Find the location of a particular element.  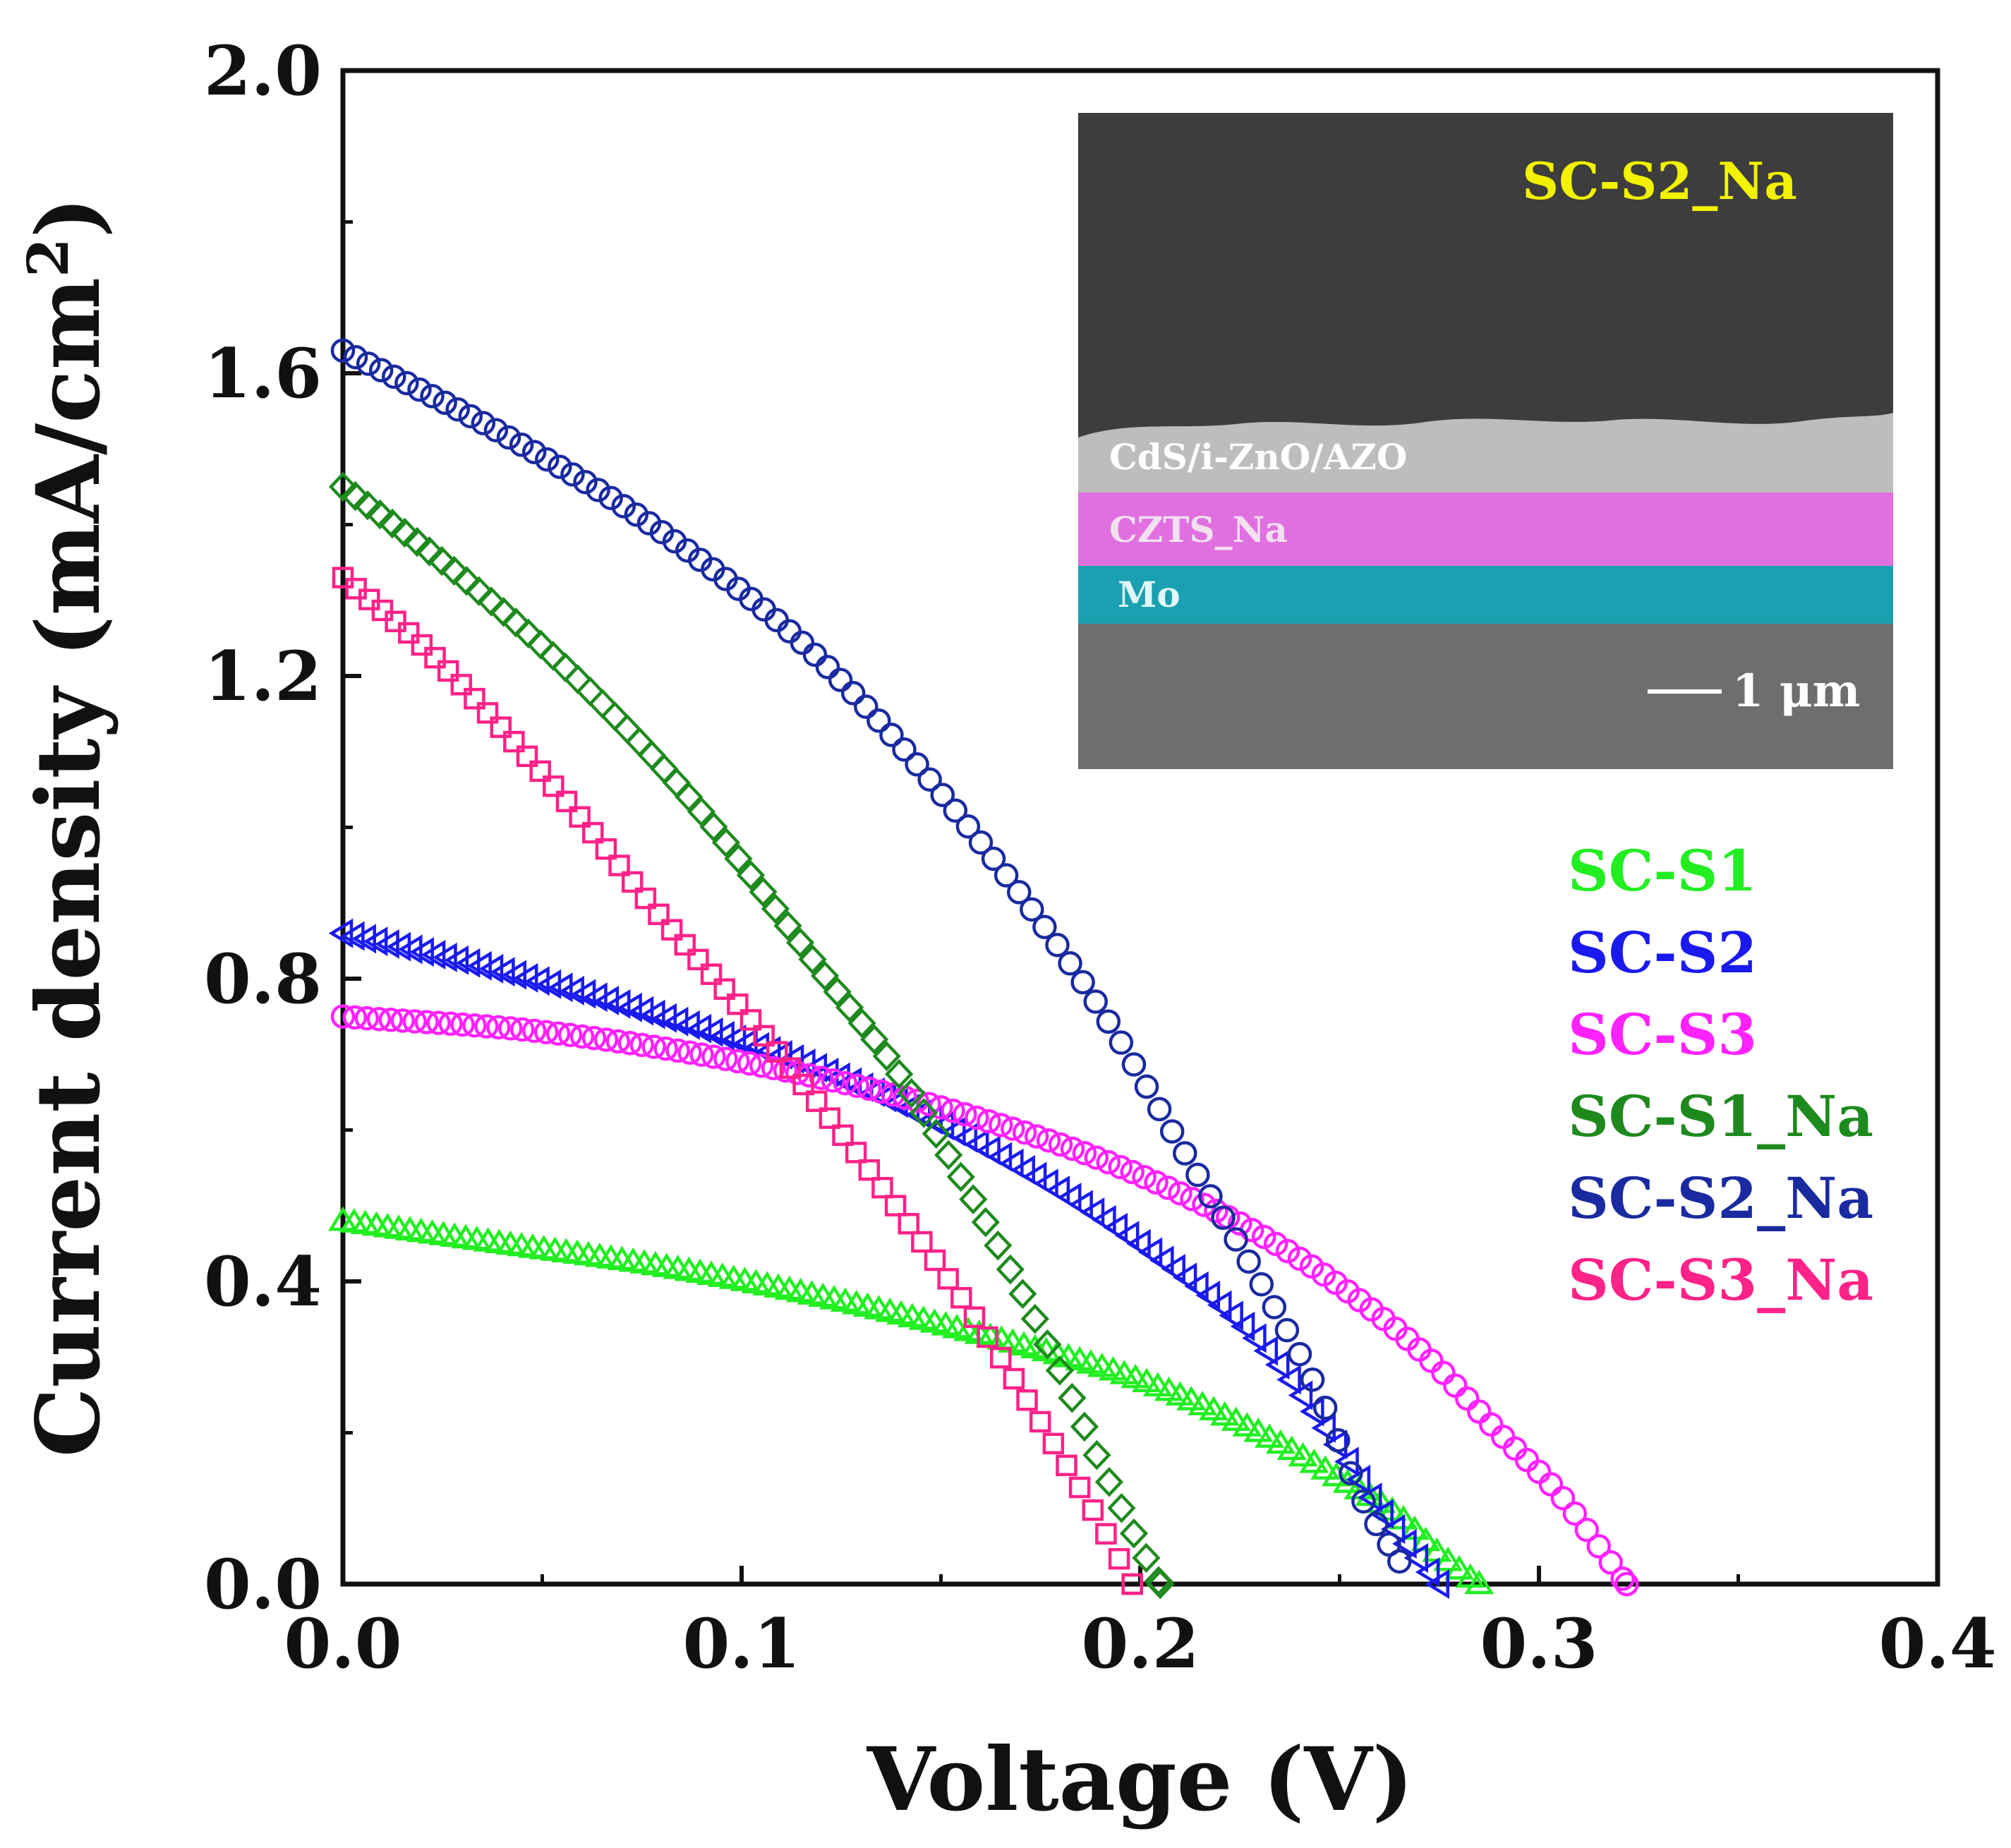

inset-czts-layer is located at coordinates (1485, 529).